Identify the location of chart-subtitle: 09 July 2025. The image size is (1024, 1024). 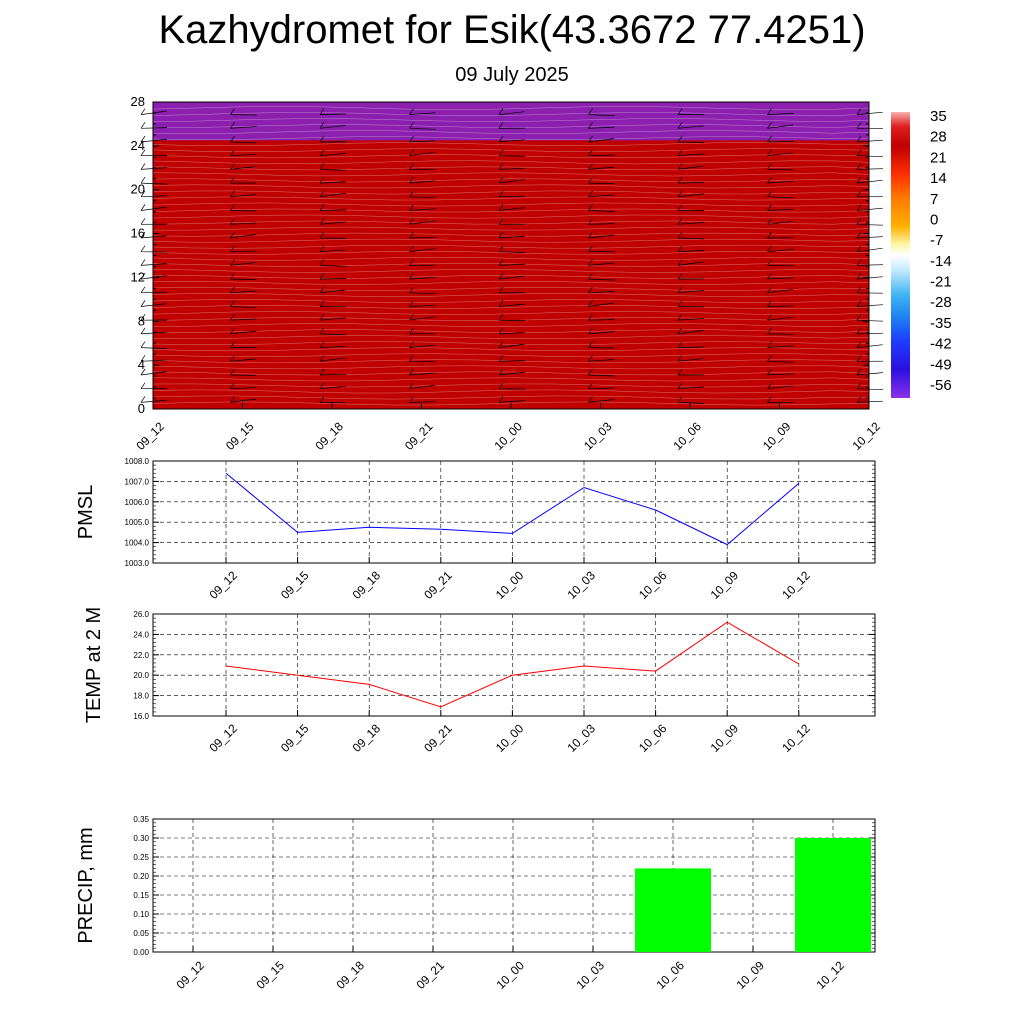
(512, 75).